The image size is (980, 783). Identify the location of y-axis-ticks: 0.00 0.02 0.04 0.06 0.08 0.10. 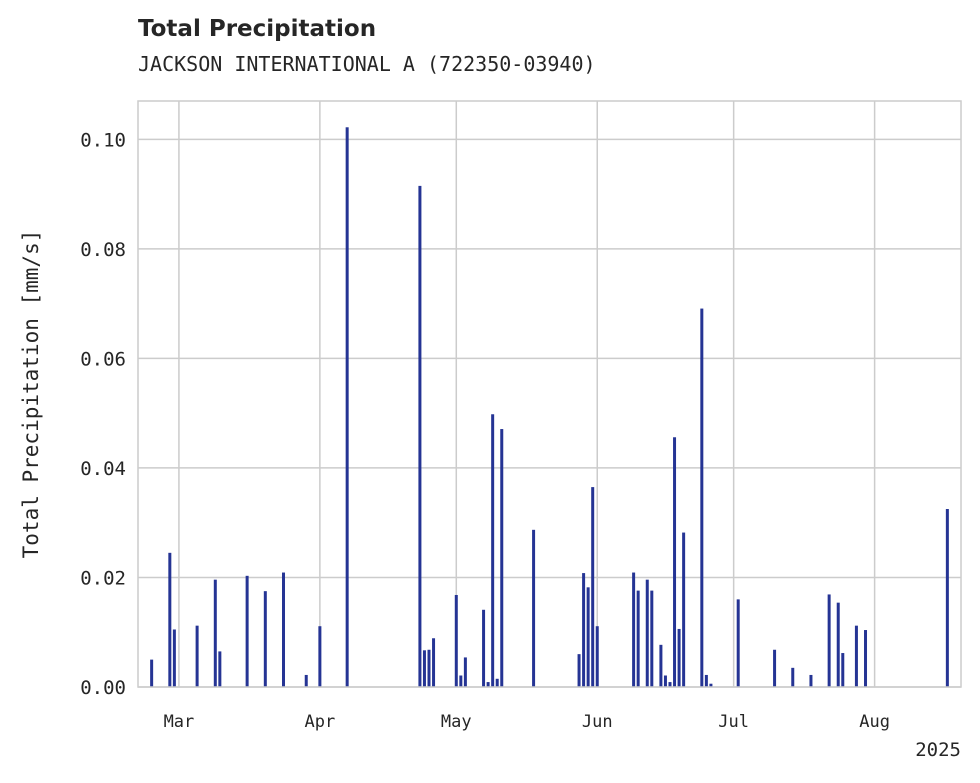
(103, 414).